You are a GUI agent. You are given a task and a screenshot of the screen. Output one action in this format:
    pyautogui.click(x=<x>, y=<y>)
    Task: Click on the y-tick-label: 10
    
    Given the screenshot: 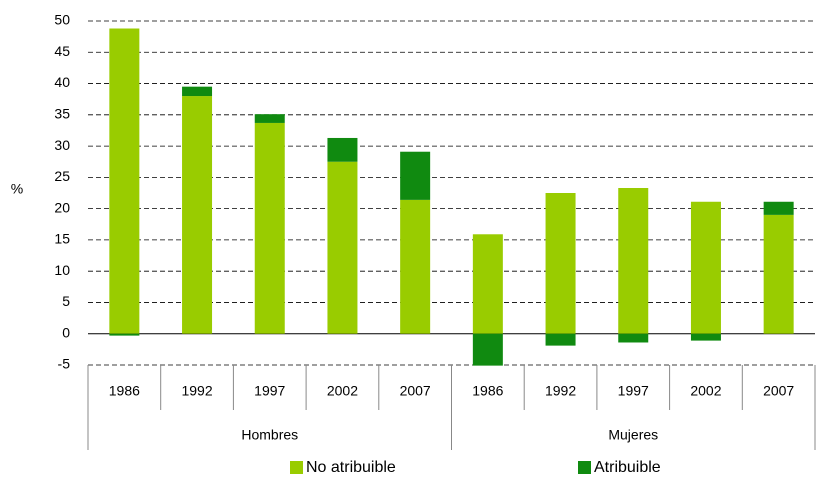 What is the action you would take?
    pyautogui.click(x=62, y=270)
    